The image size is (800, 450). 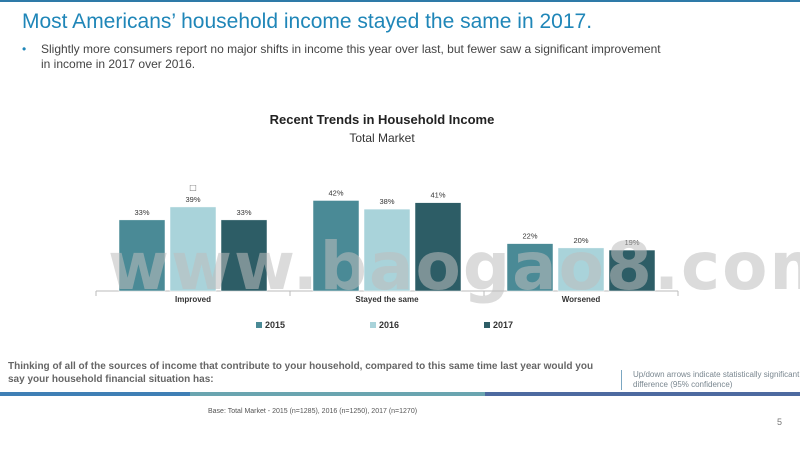 What do you see at coordinates (387, 299) in the screenshot?
I see `category-label: Stayed the same` at bounding box center [387, 299].